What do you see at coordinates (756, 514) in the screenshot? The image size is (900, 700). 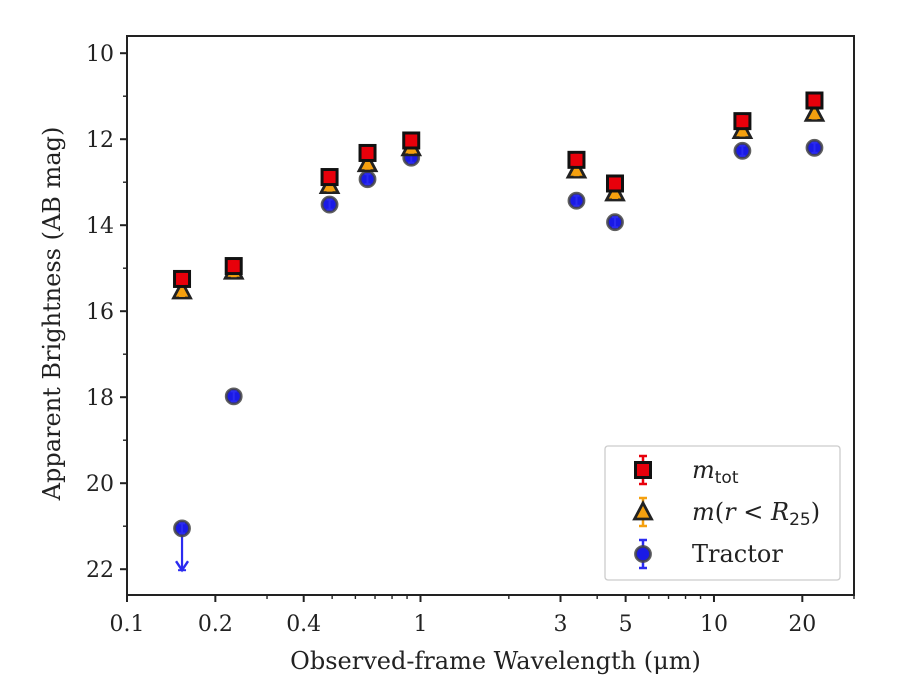 I see `legend-label-triangle: m(r < R25)` at bounding box center [756, 514].